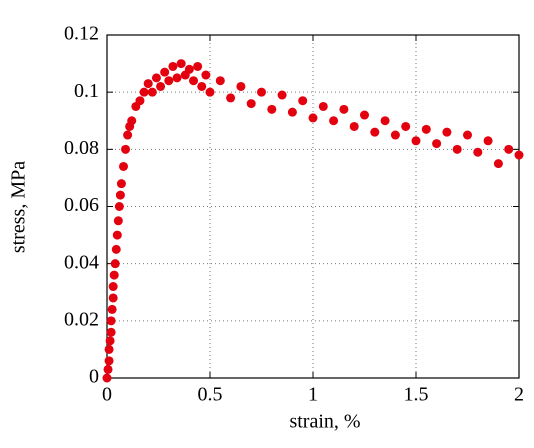  I want to click on y-axis-label: stress, MPa, so click(19, 207).